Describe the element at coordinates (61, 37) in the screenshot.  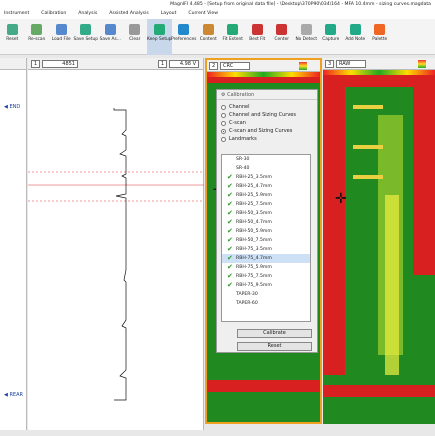
I see `toolbar-button: Load File` at that location.